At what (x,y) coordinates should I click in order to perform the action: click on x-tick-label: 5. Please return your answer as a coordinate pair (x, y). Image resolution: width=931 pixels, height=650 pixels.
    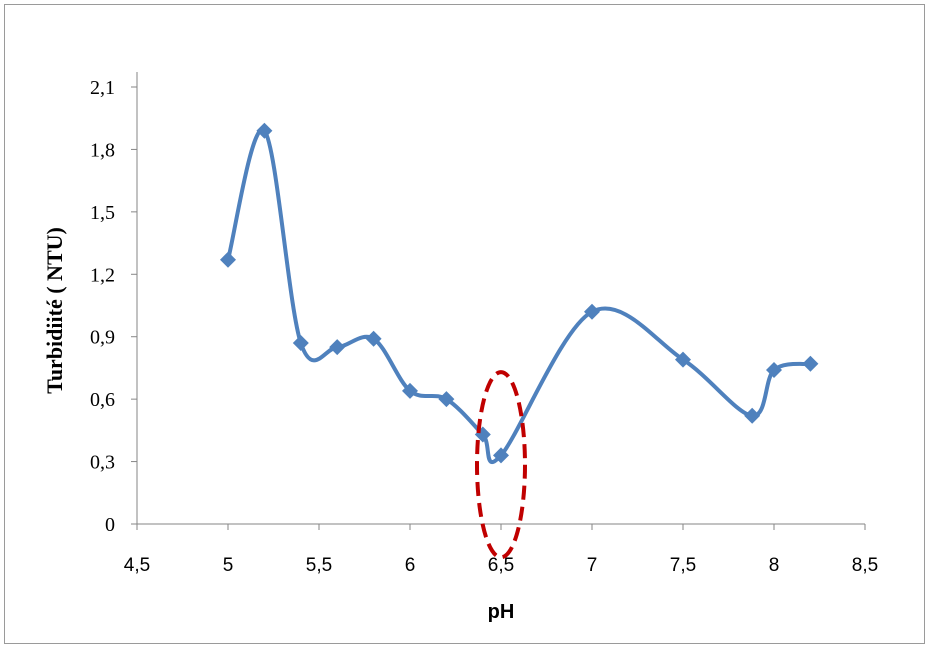
    Looking at the image, I should click on (228, 565).